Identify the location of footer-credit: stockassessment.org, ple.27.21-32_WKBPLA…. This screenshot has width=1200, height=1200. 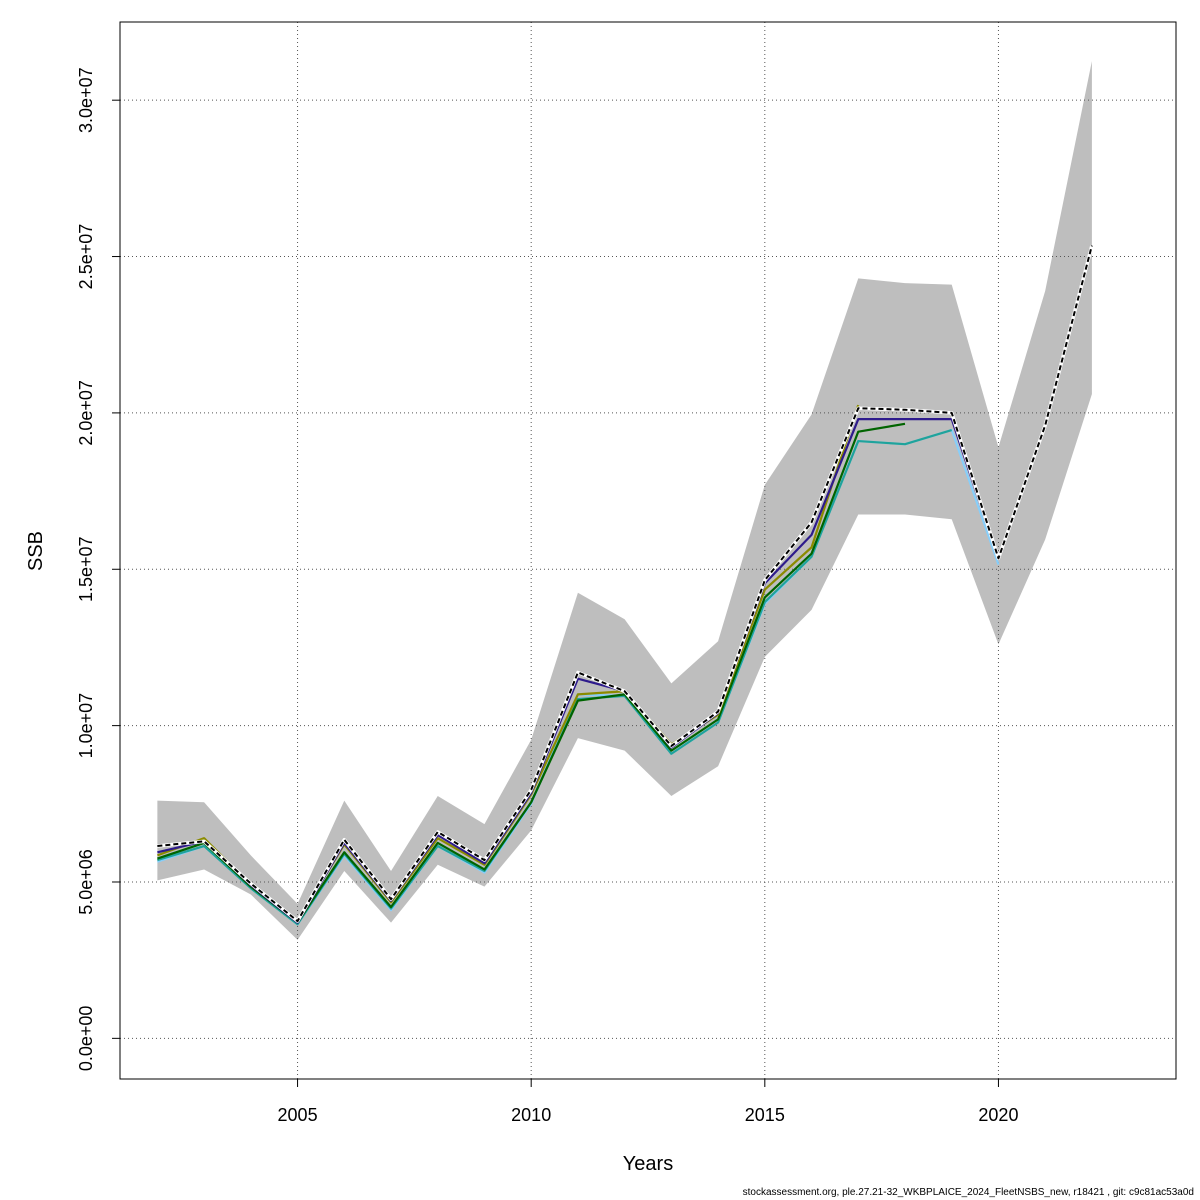
(968, 1192).